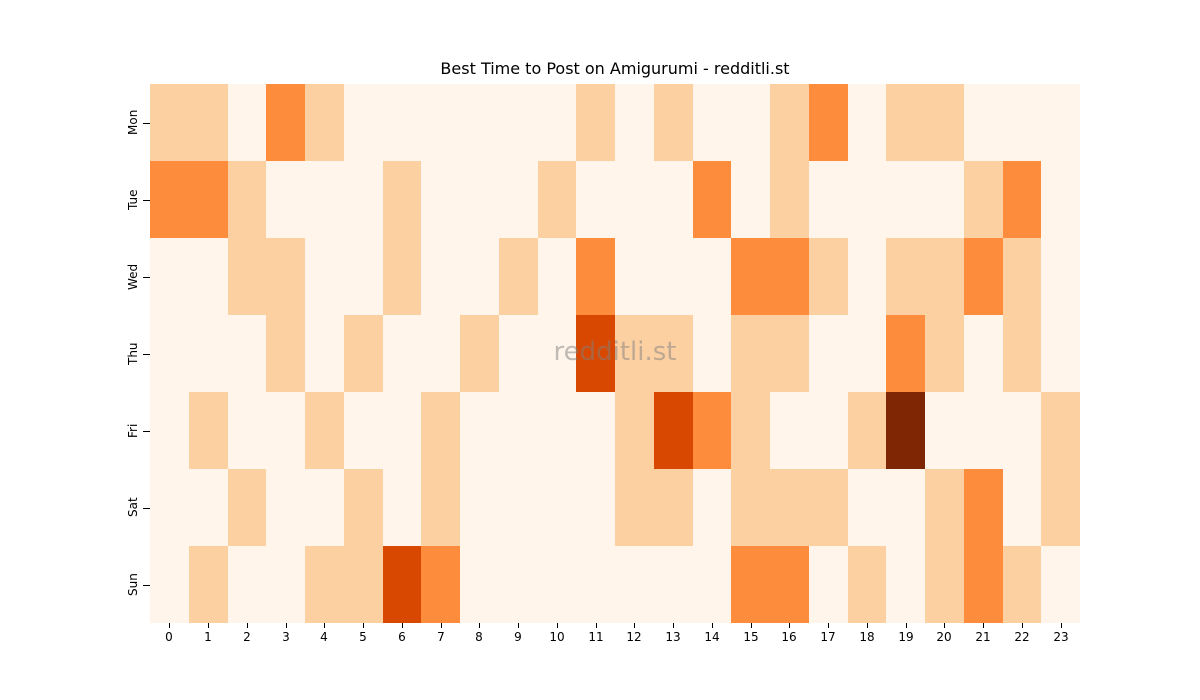 This screenshot has width=1200, height=700. Describe the element at coordinates (133, 507) in the screenshot. I see `y-tick-label: Sat` at that location.